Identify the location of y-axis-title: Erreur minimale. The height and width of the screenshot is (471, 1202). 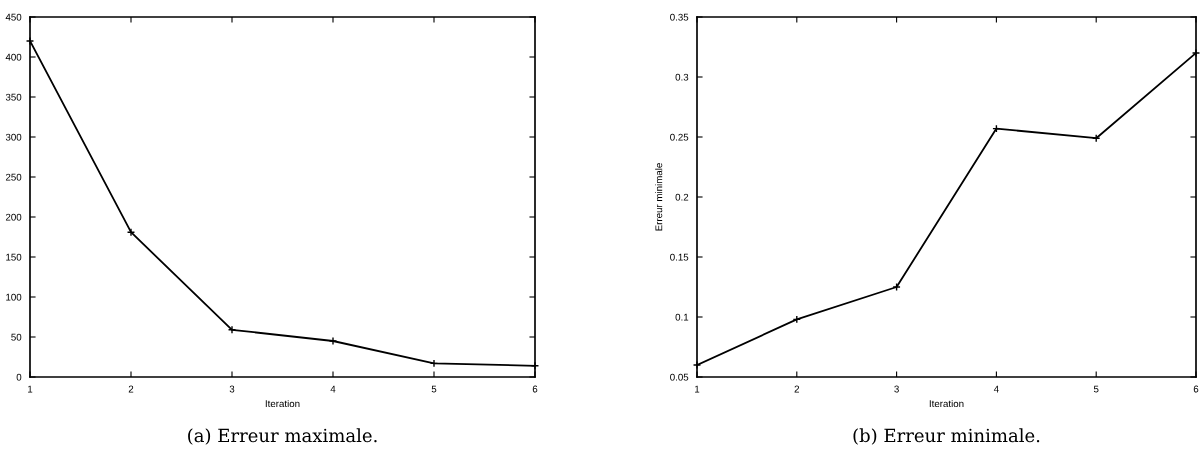
(659, 197).